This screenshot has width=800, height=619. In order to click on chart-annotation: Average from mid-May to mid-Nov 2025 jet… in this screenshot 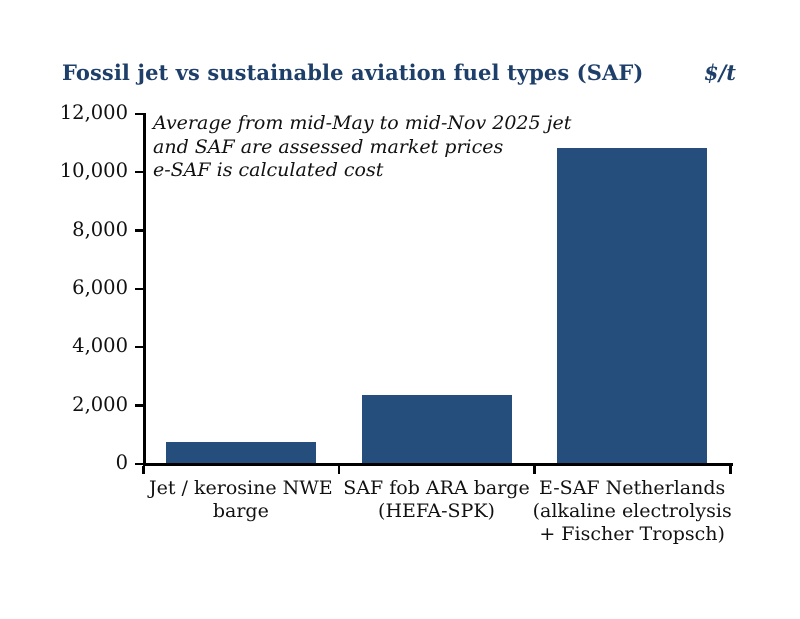, I will do `click(362, 147)`.